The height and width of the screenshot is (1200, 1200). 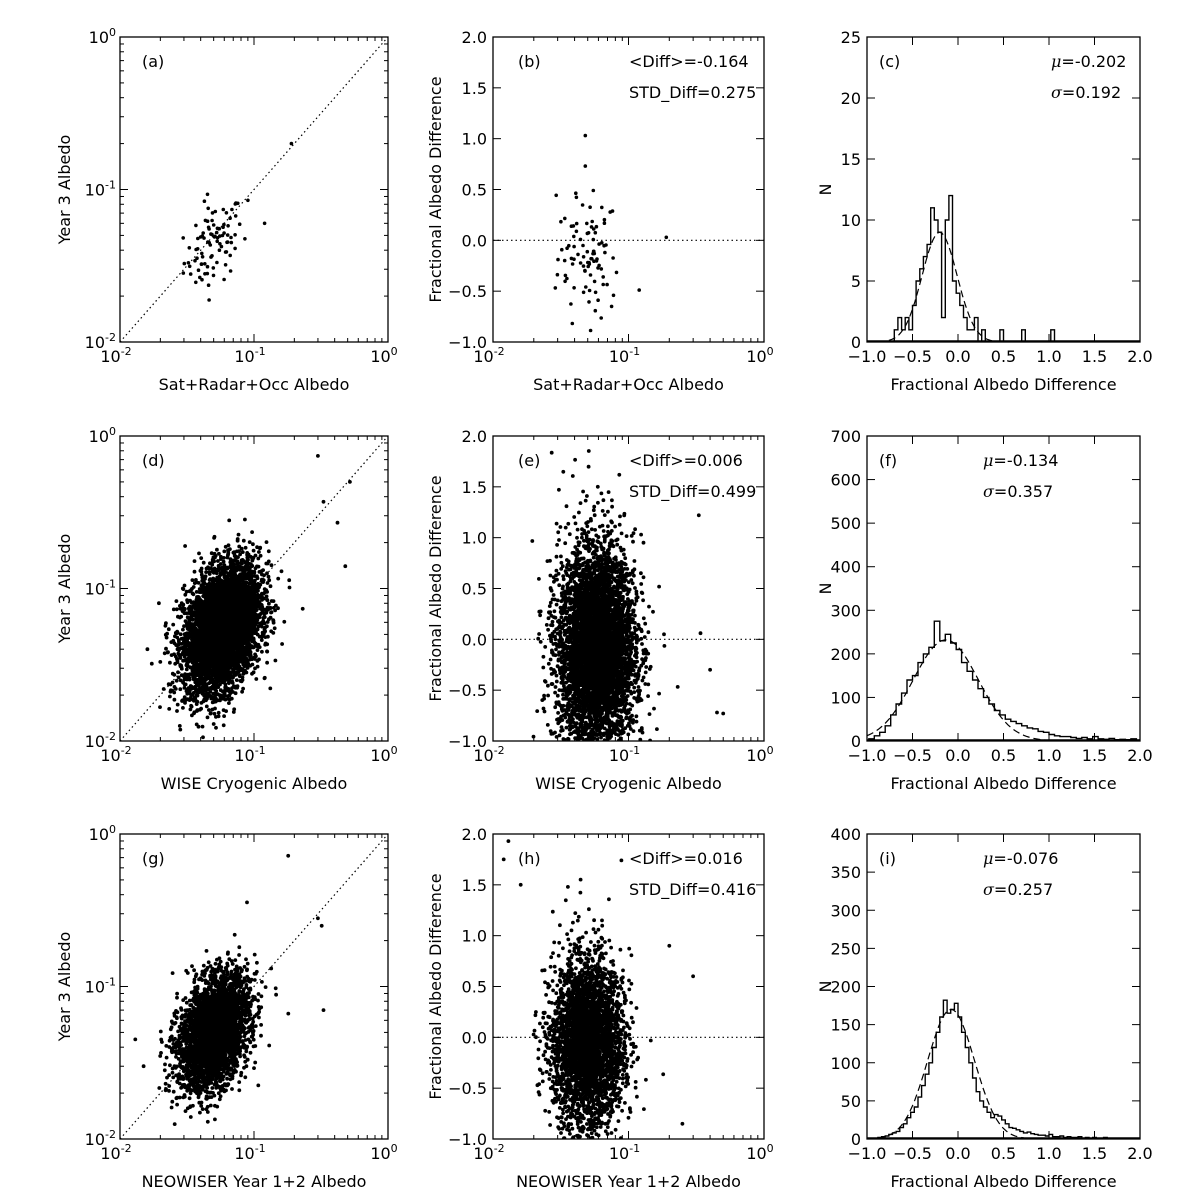 I want to click on y-tick-label: 10-2, so click(x=100, y=341).